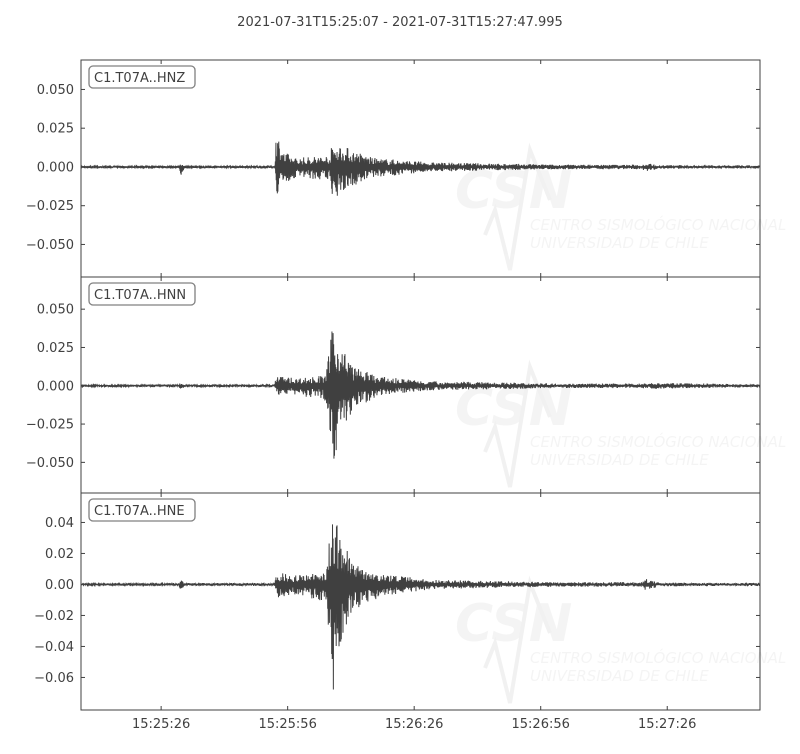 Image resolution: width=800 pixels, height=754 pixels. I want to click on x-tick-label: 15:26:26, so click(414, 724).